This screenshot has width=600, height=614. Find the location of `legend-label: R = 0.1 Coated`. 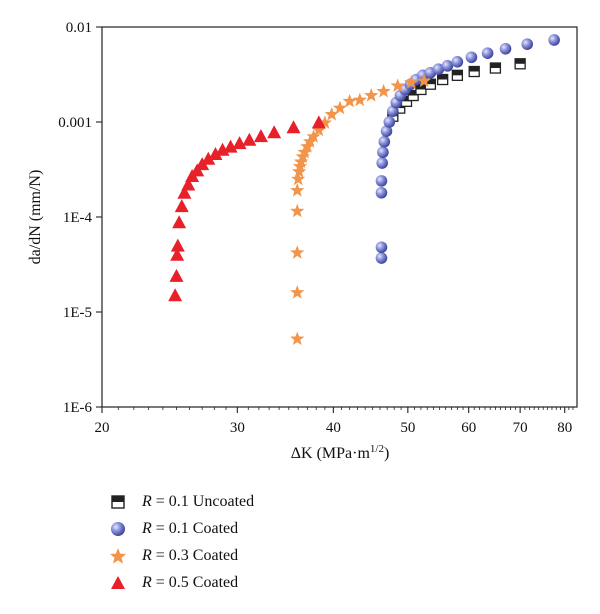

legend-label: R = 0.1 Coated is located at coordinates (190, 528).